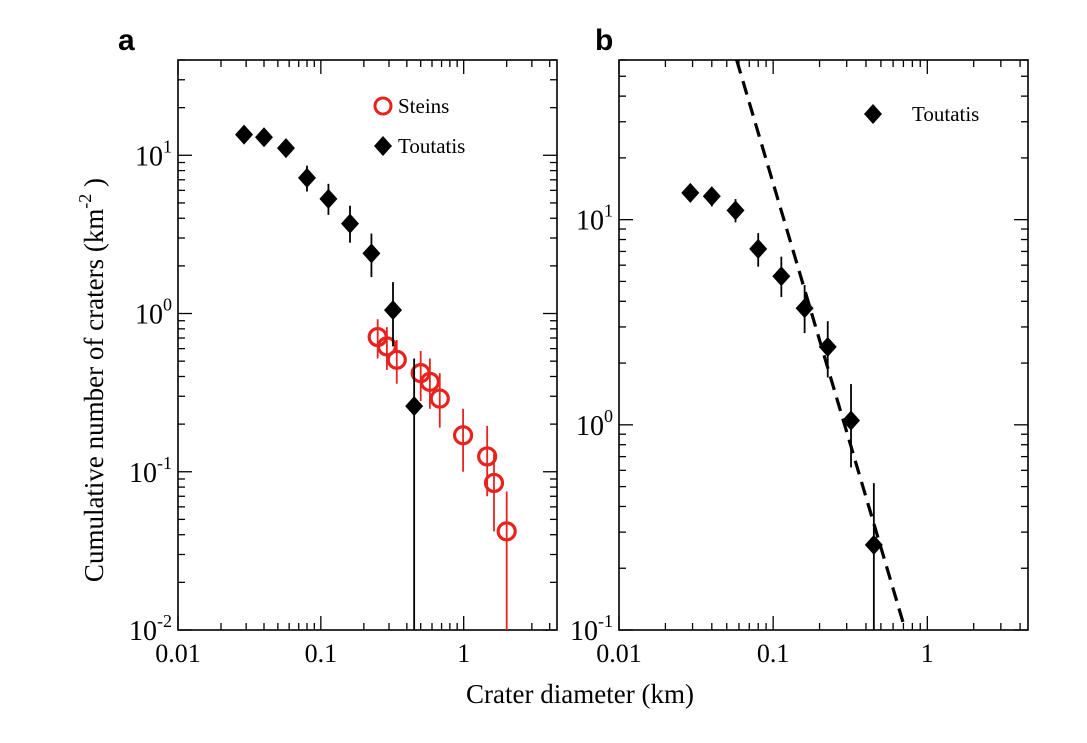 The width and height of the screenshot is (1087, 743). What do you see at coordinates (92, 380) in the screenshot?
I see `y-axis-label: Cumulative number of craters (km-2 )` at bounding box center [92, 380].